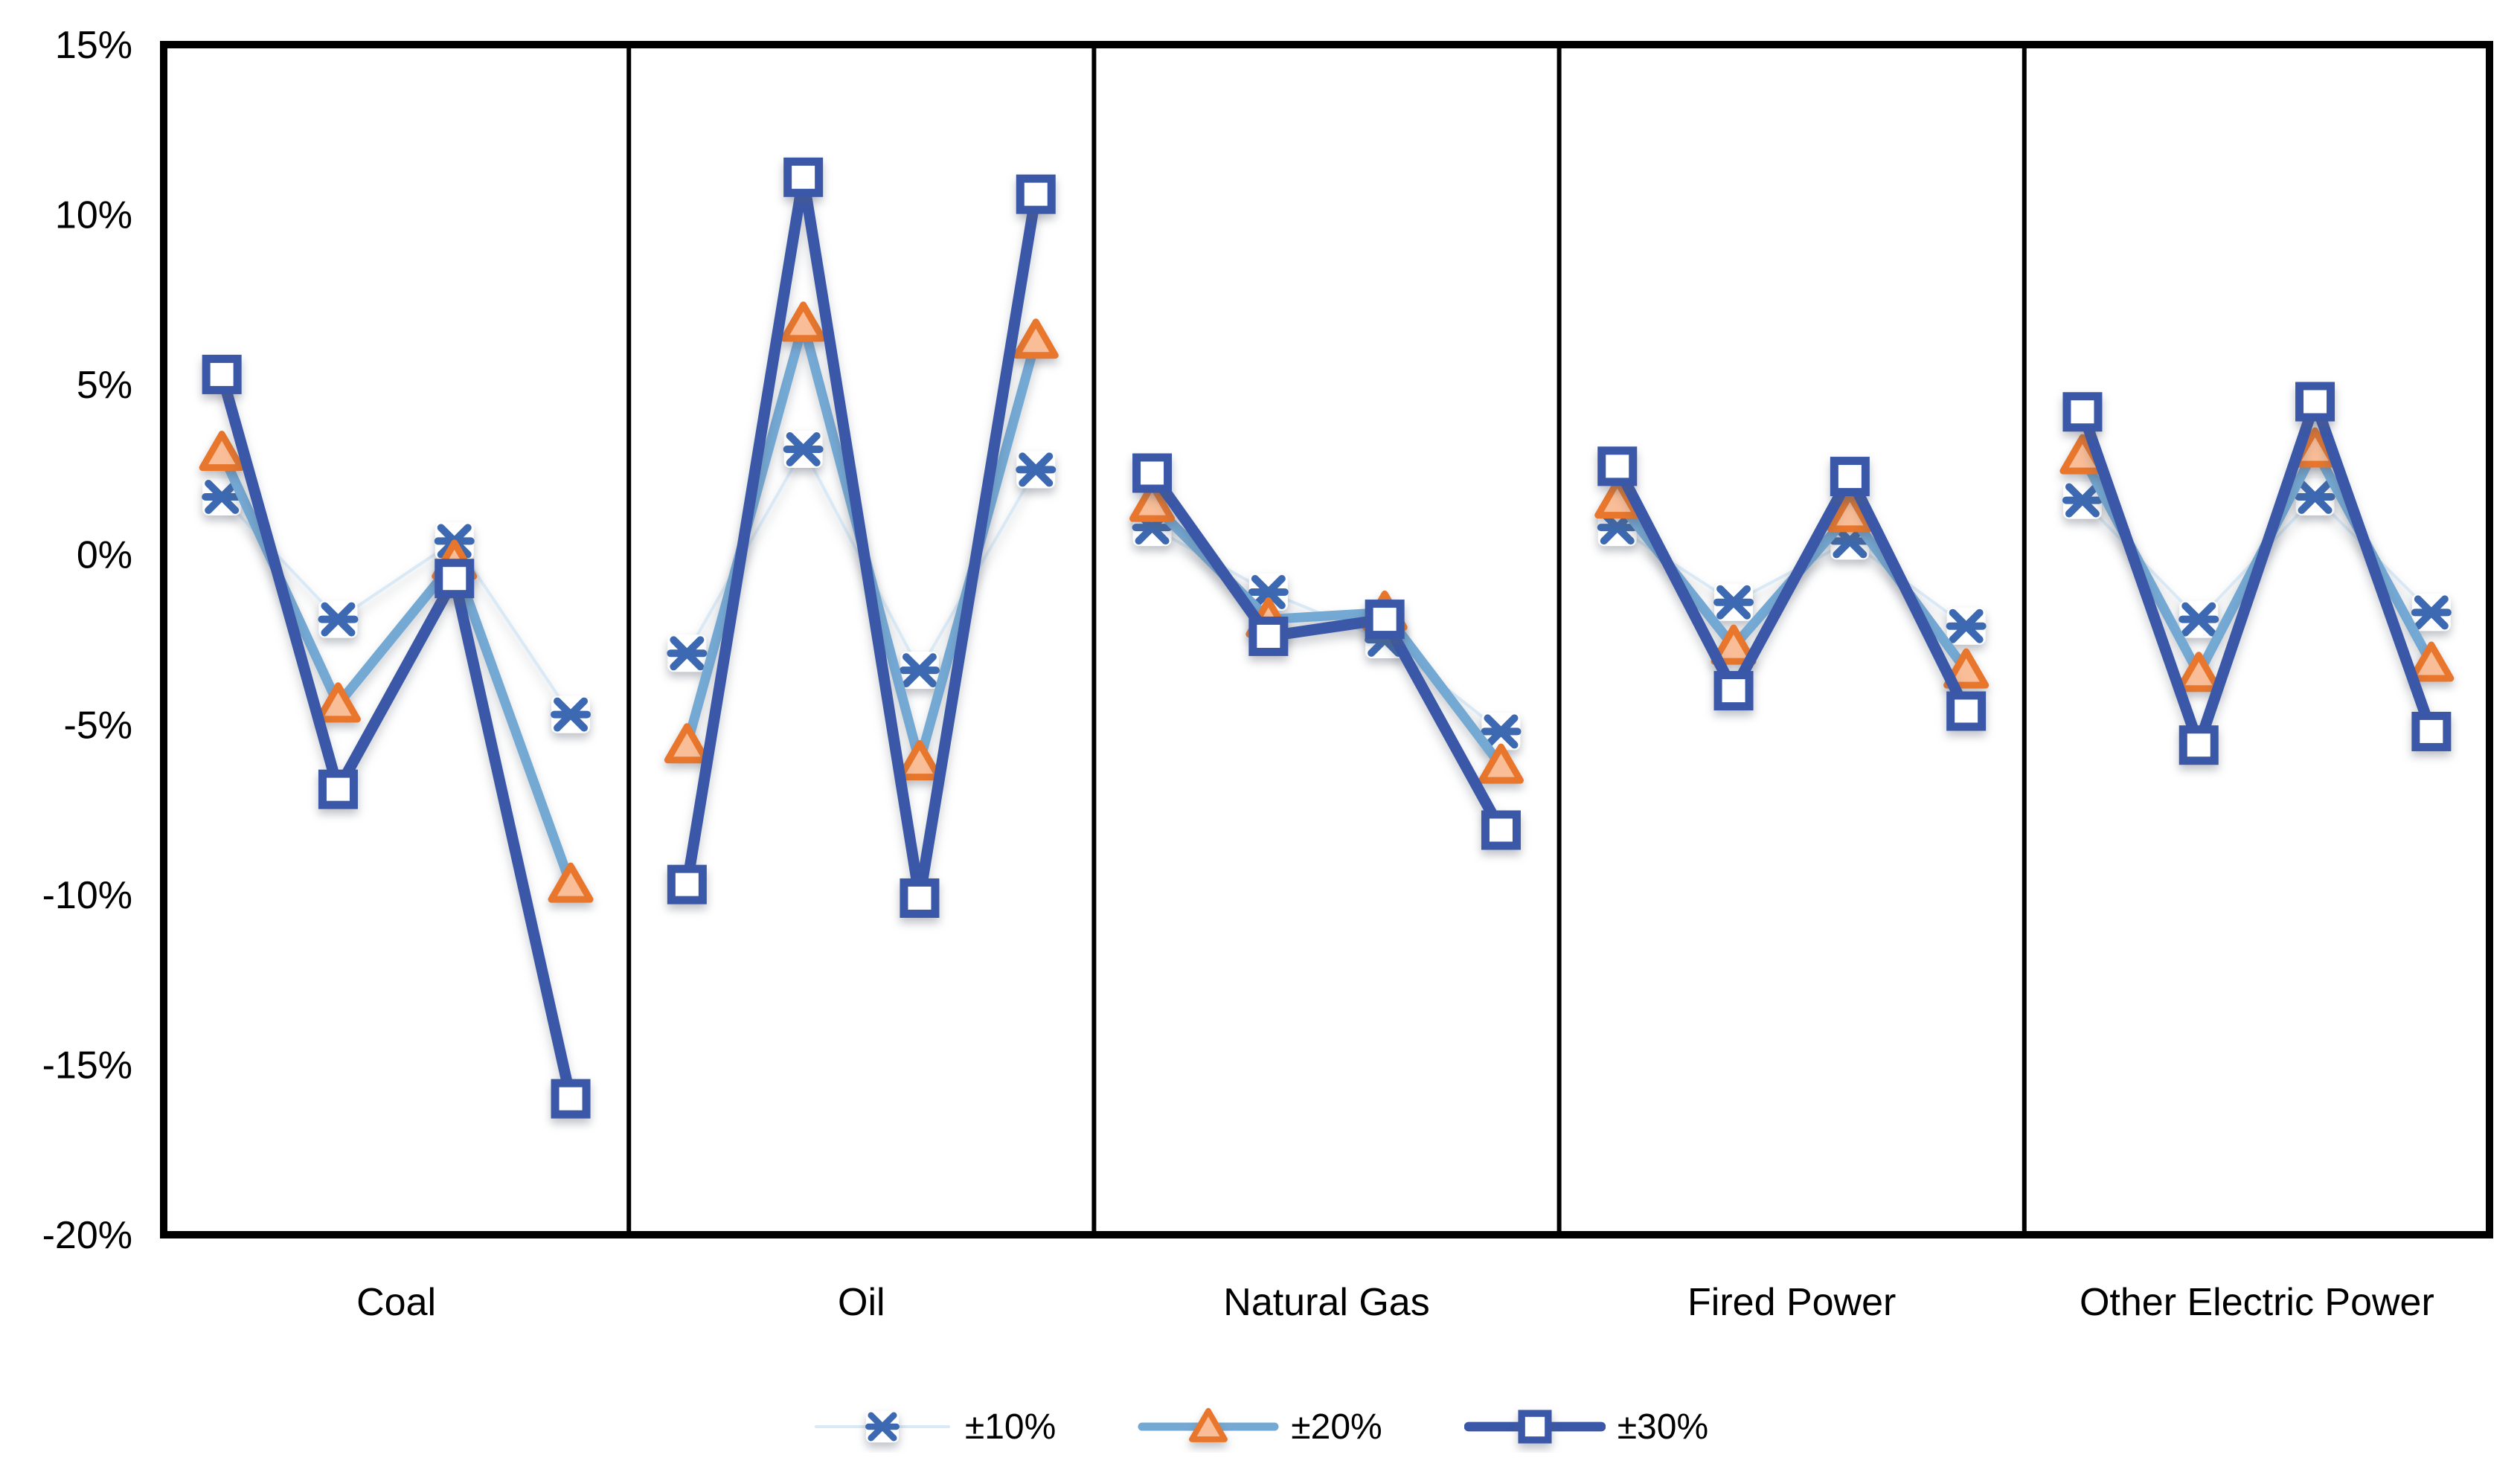 The width and height of the screenshot is (2520, 1478). Describe the element at coordinates (104, 385) in the screenshot. I see `y-tick-label-5: 5%` at that location.